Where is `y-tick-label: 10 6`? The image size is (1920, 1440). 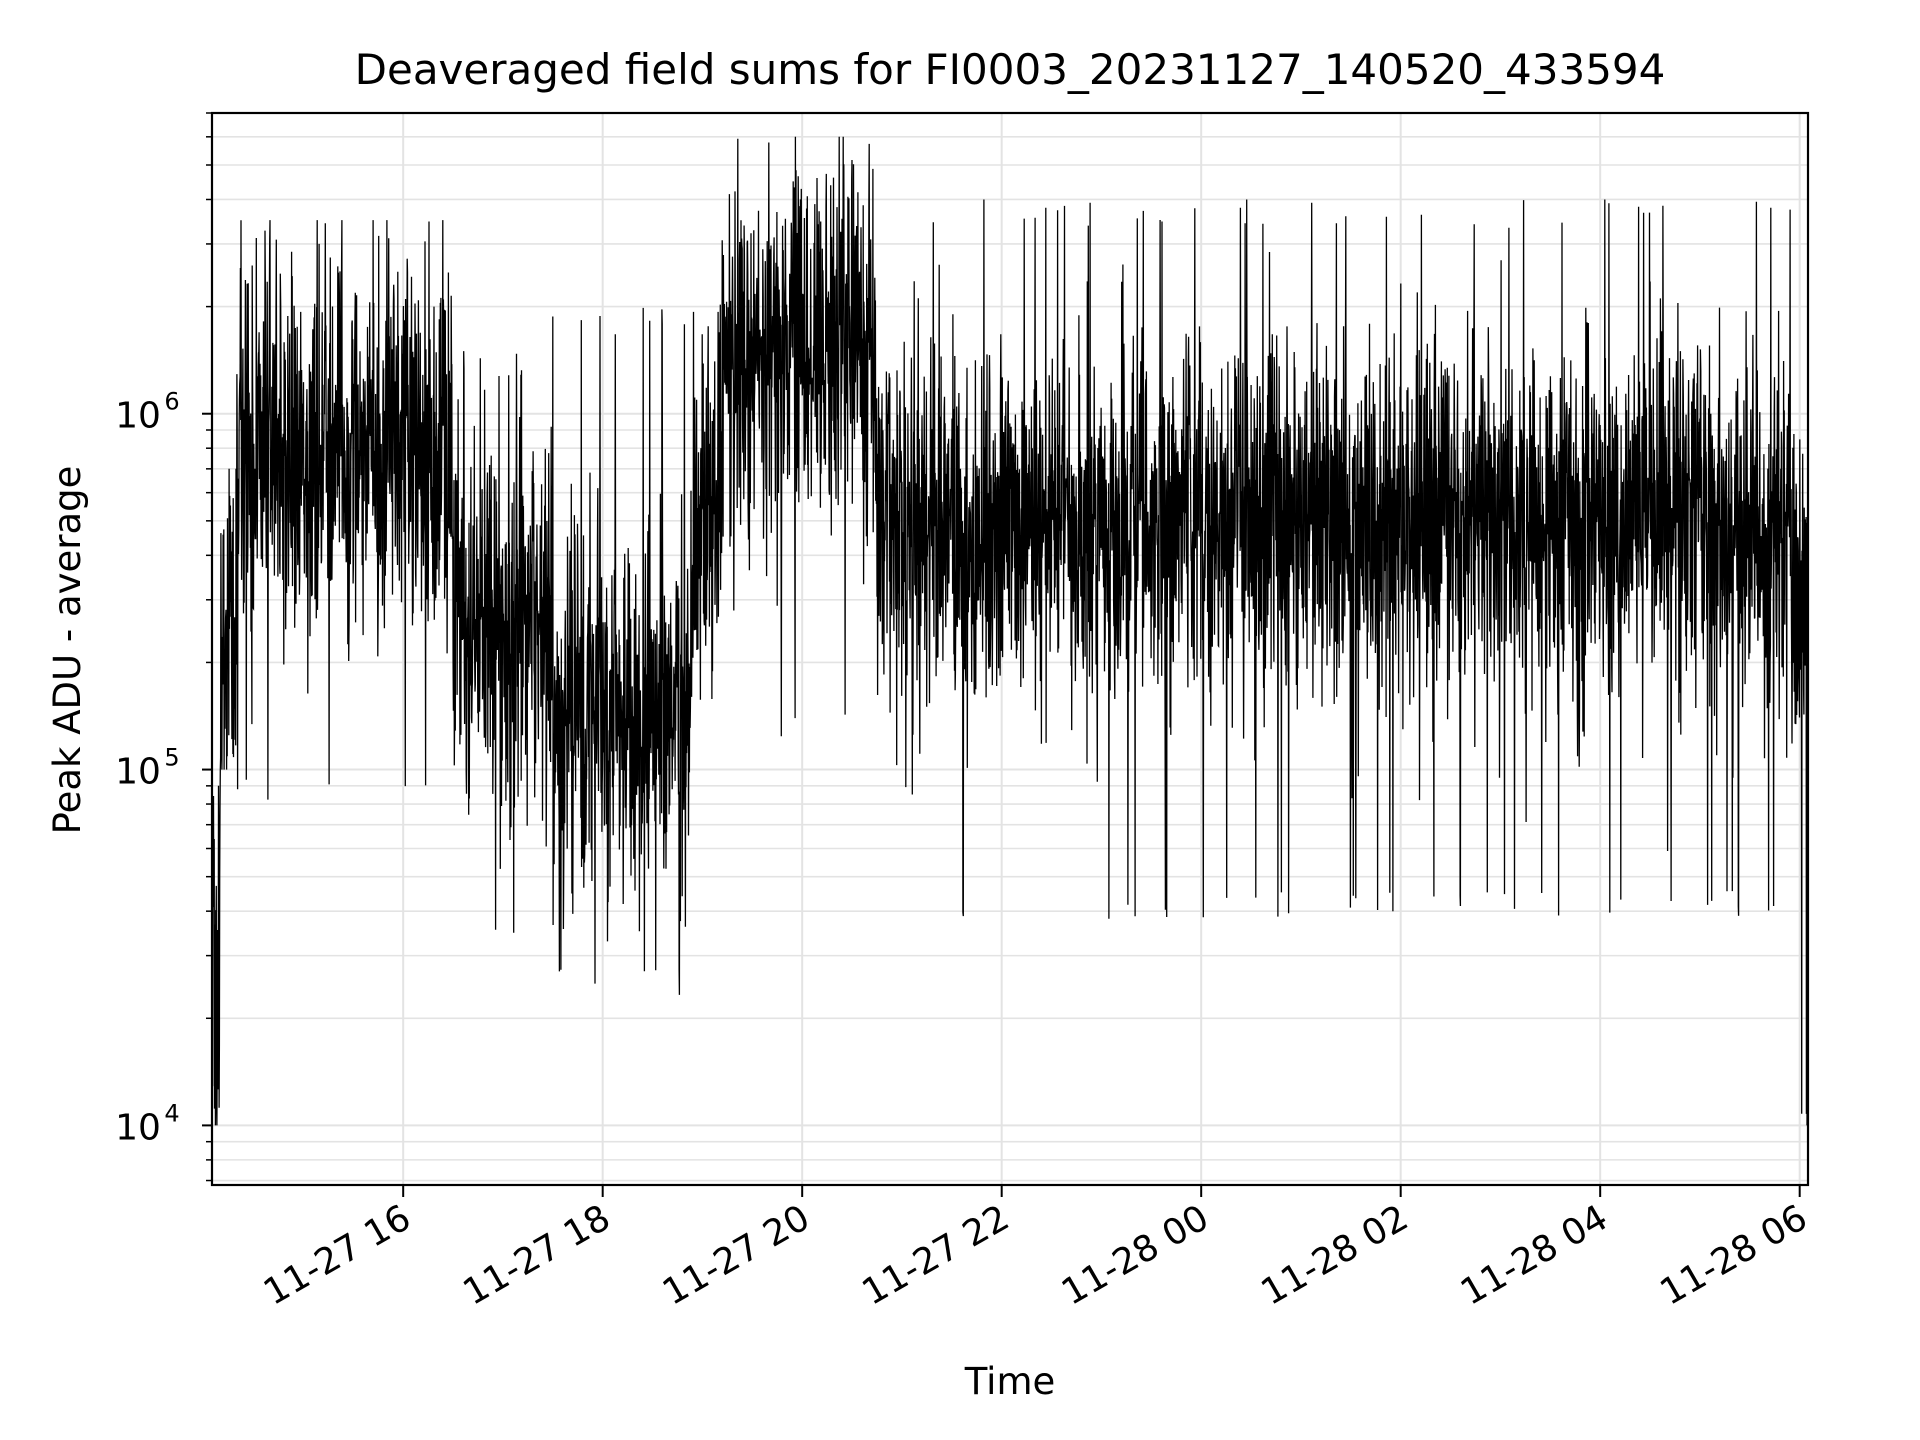 y-tick-label: 10 6 is located at coordinates (147, 412).